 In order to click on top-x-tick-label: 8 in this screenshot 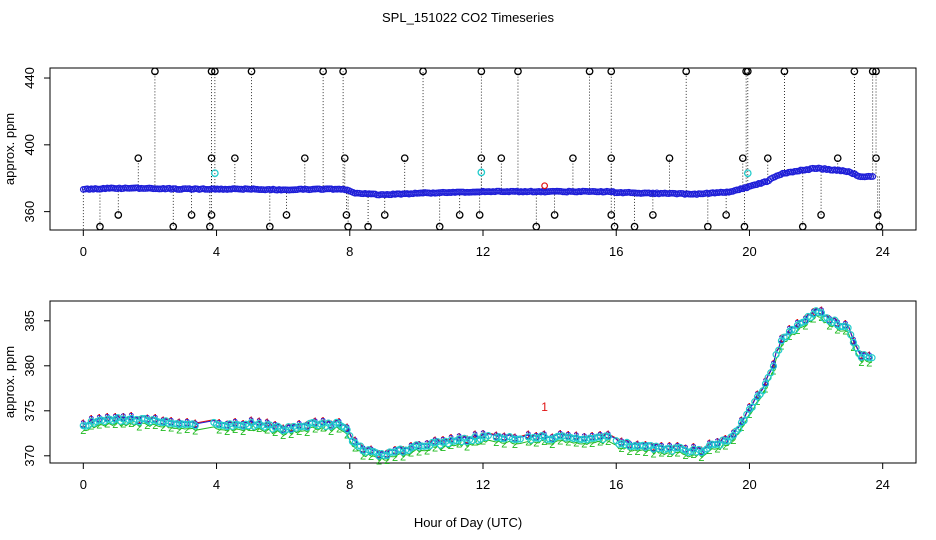, I will do `click(349, 251)`.